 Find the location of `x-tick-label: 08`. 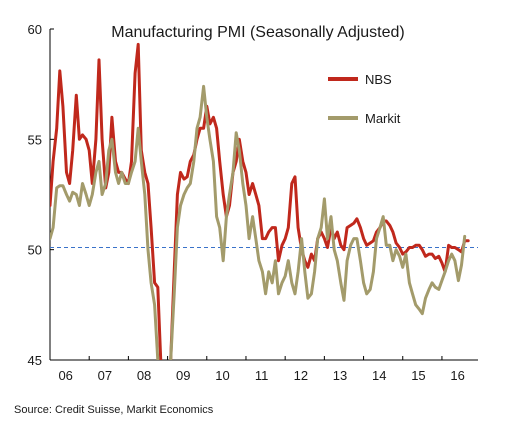

x-tick-label: 08 is located at coordinates (144, 375).